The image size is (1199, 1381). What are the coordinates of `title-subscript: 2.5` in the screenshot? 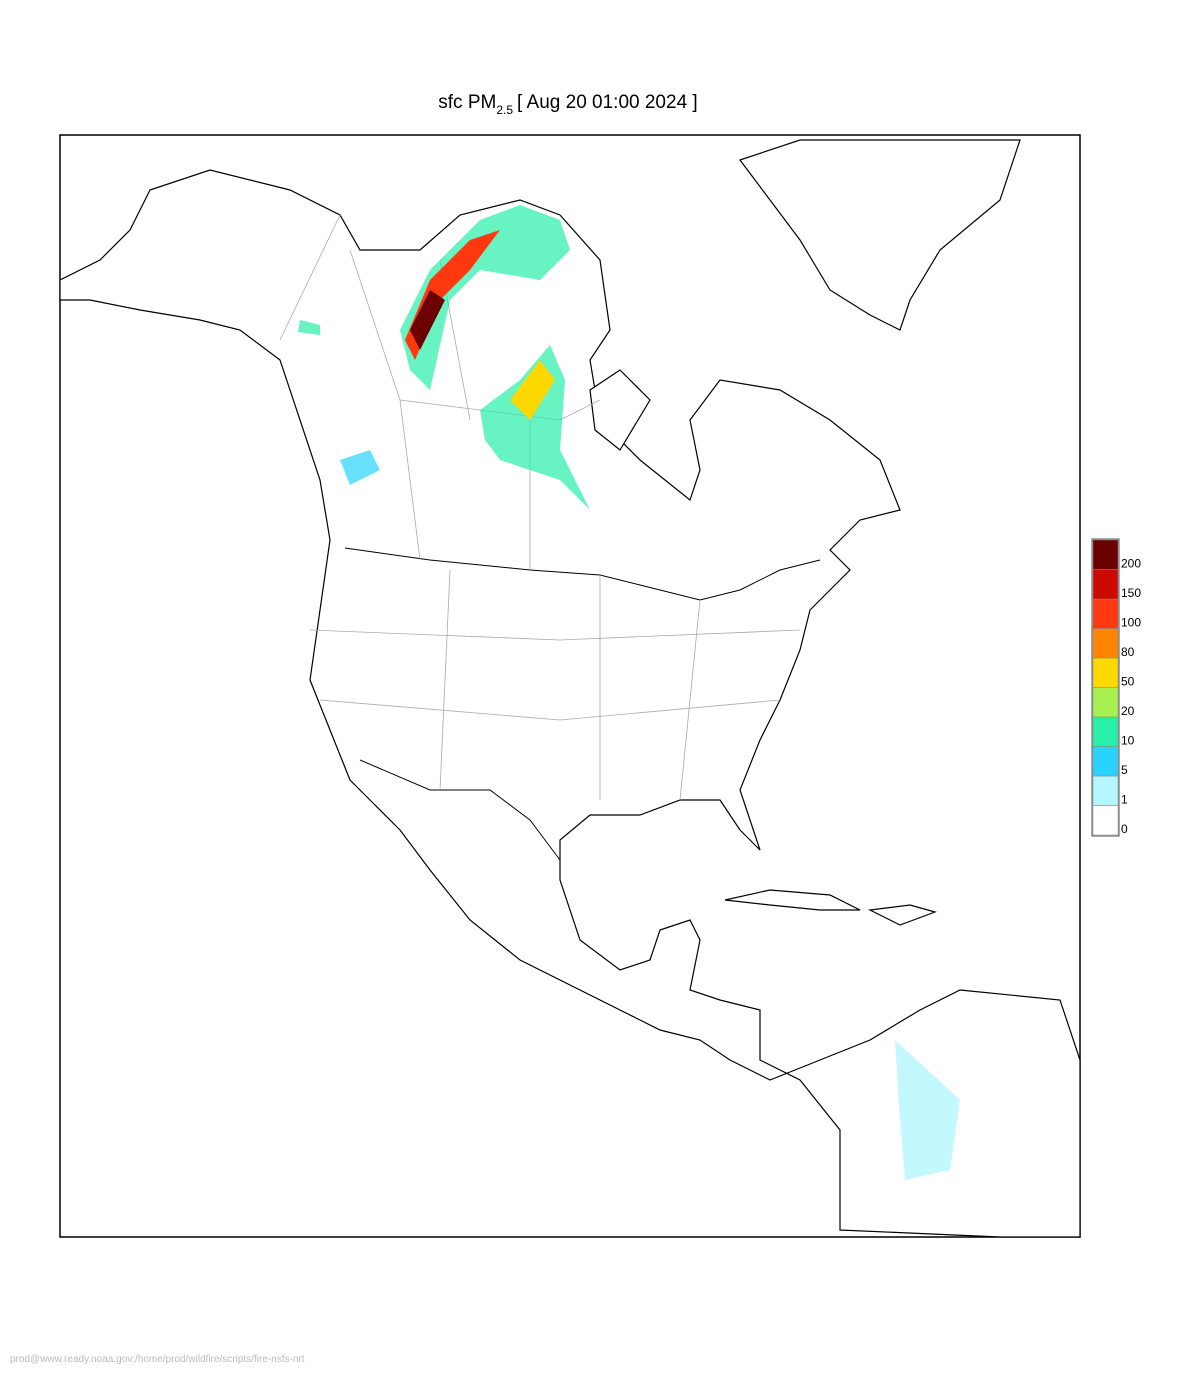 It's located at (504, 110).